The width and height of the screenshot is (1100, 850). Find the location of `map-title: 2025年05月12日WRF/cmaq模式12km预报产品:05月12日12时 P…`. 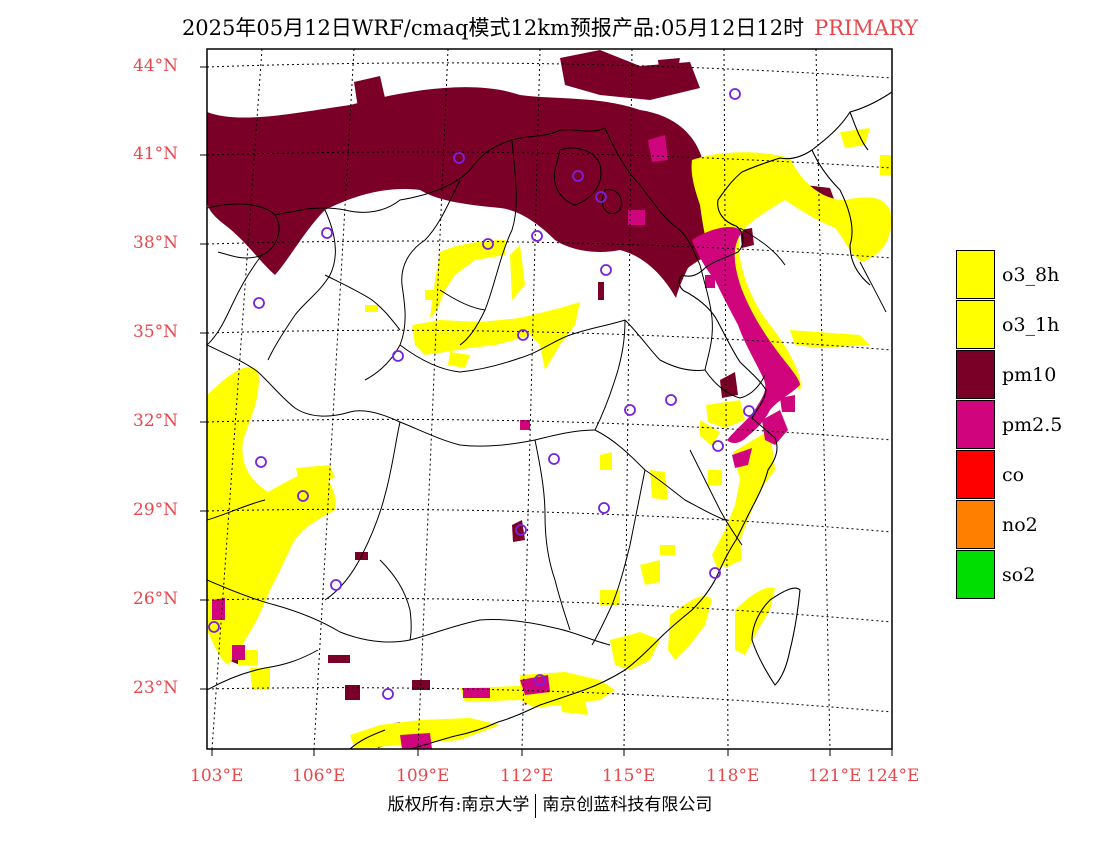

map-title: 2025年05月12日WRF/cmaq模式12km预报产品:05月12日12时 P… is located at coordinates (550, 27).